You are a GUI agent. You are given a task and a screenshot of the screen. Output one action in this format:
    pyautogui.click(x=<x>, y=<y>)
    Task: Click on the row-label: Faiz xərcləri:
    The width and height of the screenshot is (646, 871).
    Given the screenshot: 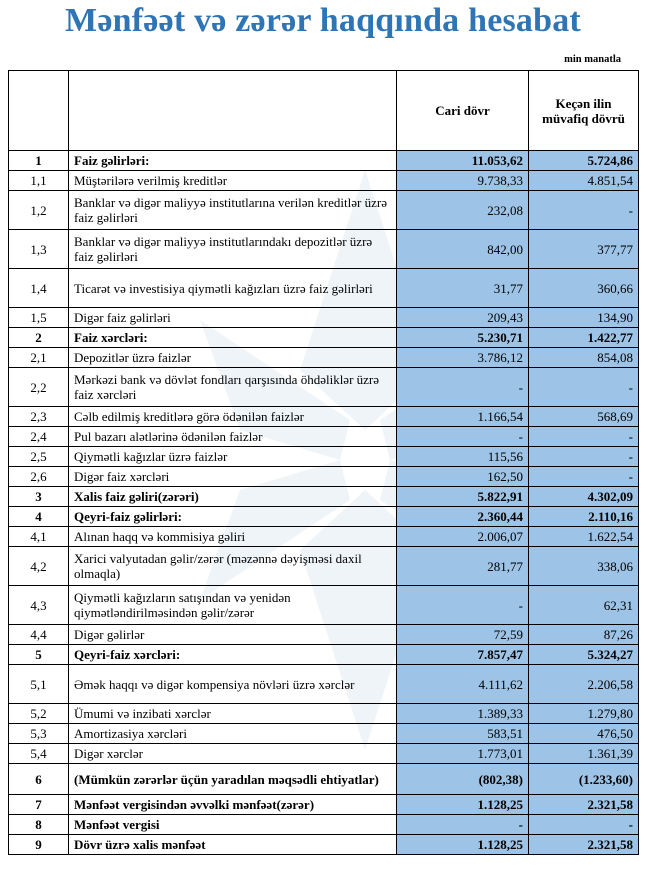 What is the action you would take?
    pyautogui.click(x=232, y=337)
    